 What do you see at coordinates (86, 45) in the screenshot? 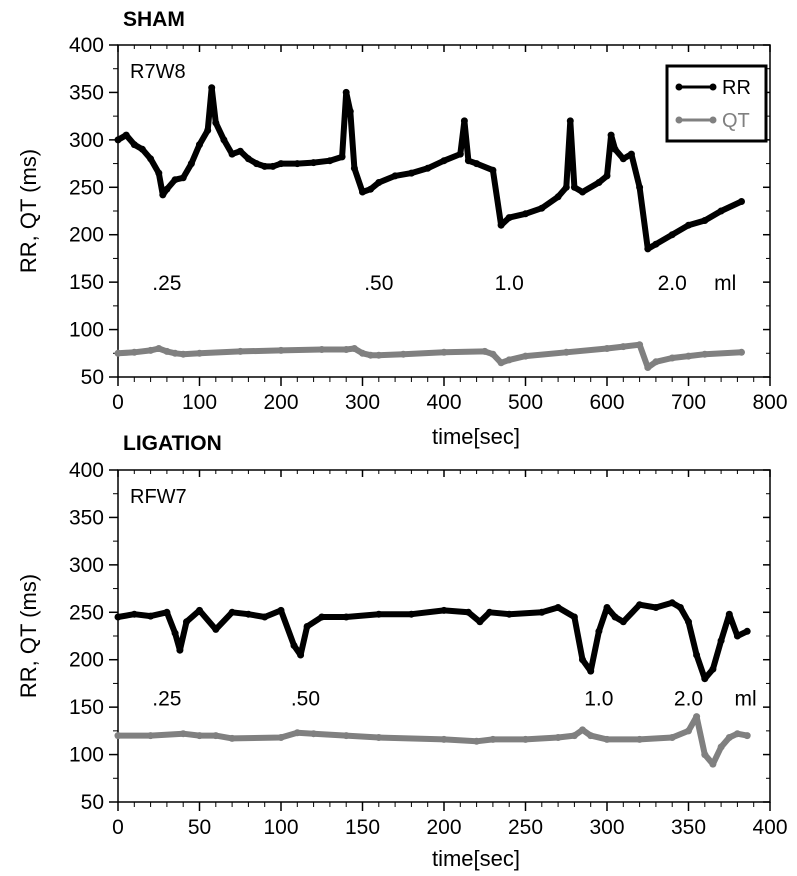
I see `sham-y-tick-label: 400` at bounding box center [86, 45].